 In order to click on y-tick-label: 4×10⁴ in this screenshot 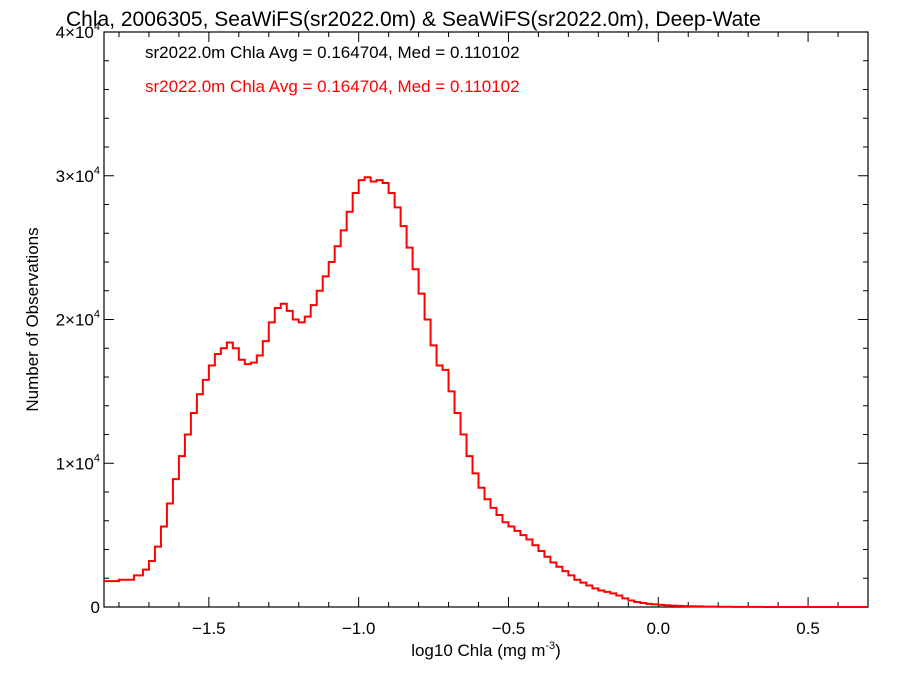, I will do `click(78, 31)`.